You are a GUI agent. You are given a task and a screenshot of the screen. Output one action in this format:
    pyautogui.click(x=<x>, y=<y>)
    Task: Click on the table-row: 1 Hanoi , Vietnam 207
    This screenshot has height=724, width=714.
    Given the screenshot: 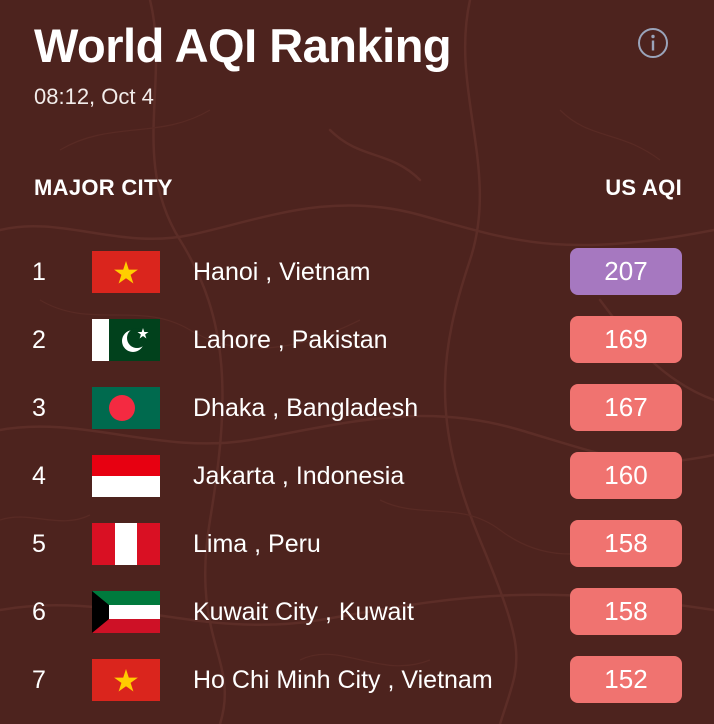 What is the action you would take?
    pyautogui.click(x=357, y=272)
    